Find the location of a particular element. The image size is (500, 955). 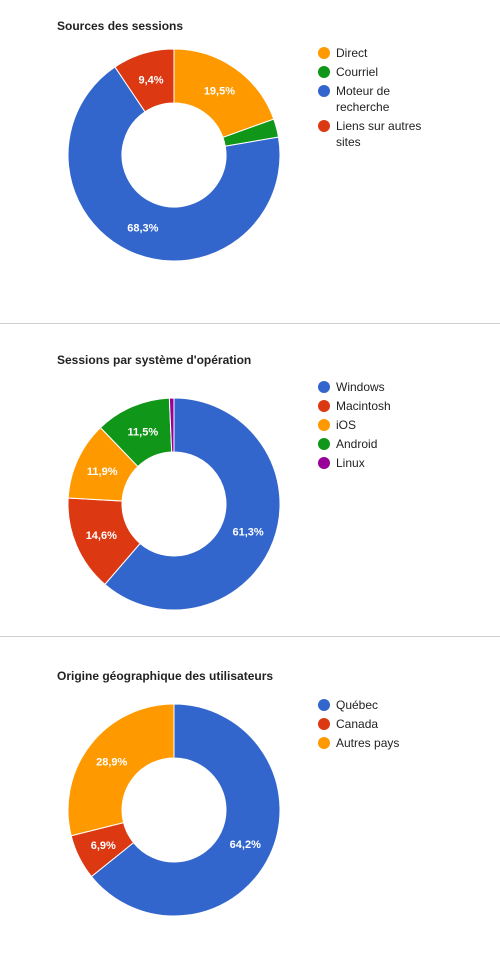

legend-label-courriel: Courriel is located at coordinates (357, 72).